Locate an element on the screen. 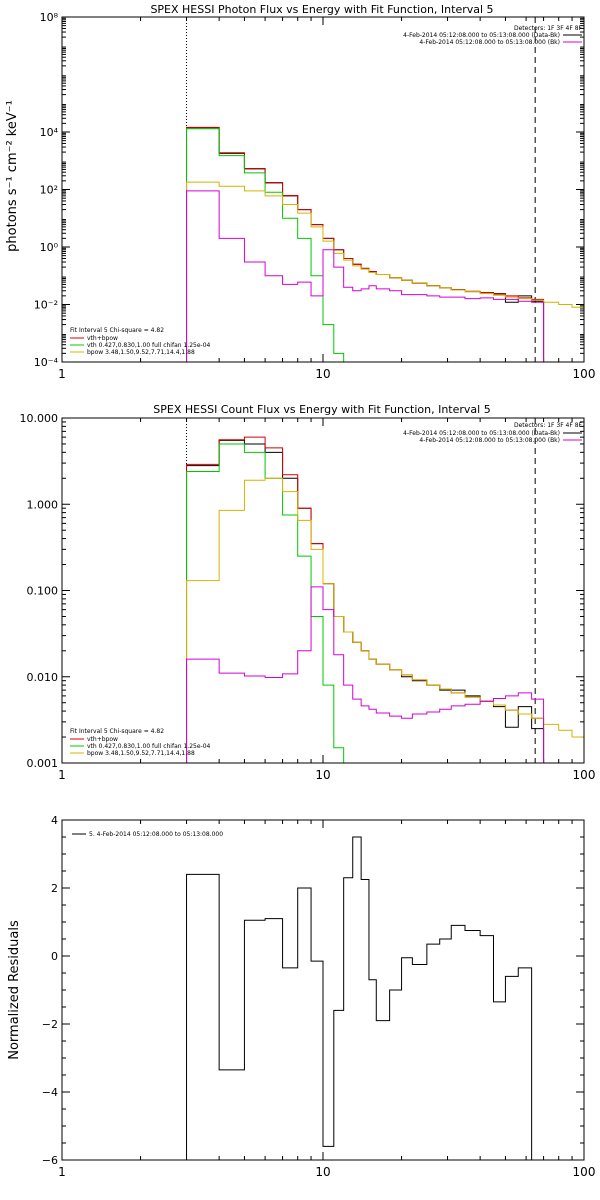  residuals-ylabel: Normalized Residuals is located at coordinates (14, 990).